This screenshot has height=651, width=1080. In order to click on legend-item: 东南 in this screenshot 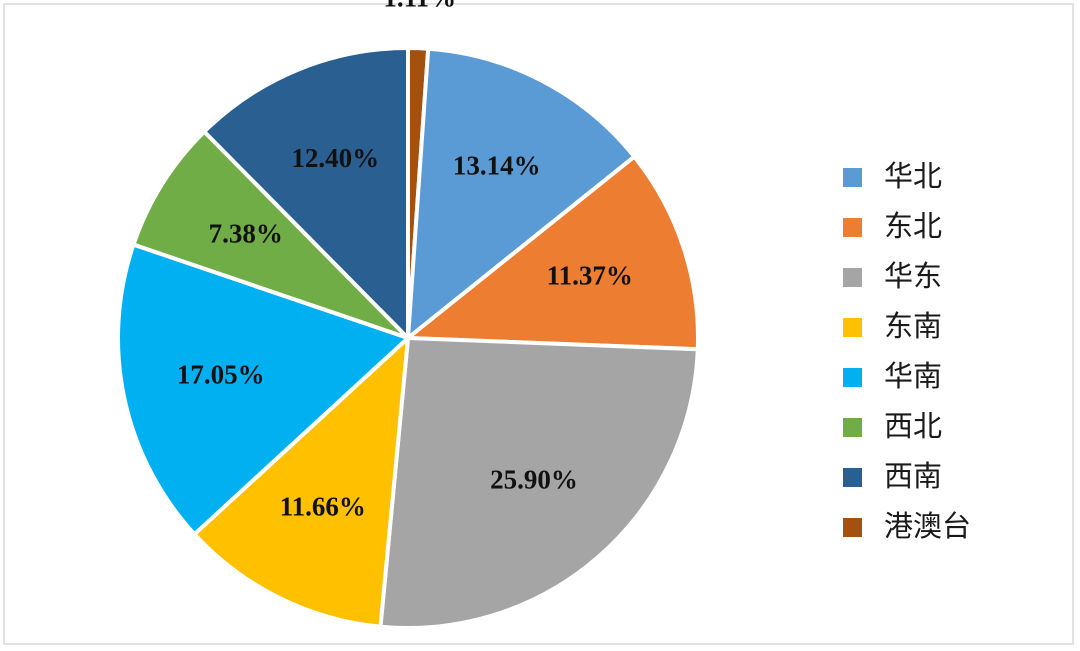, I will do `click(953, 327)`.